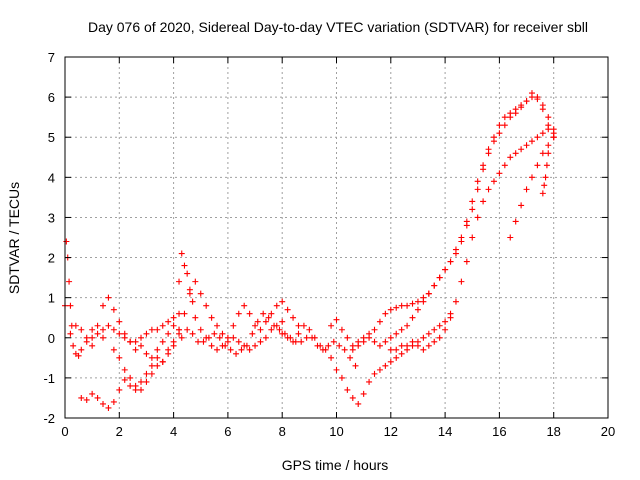 The height and width of the screenshot is (480, 640). What do you see at coordinates (51, 298) in the screenshot?
I see `y-tick-label: 1` at bounding box center [51, 298].